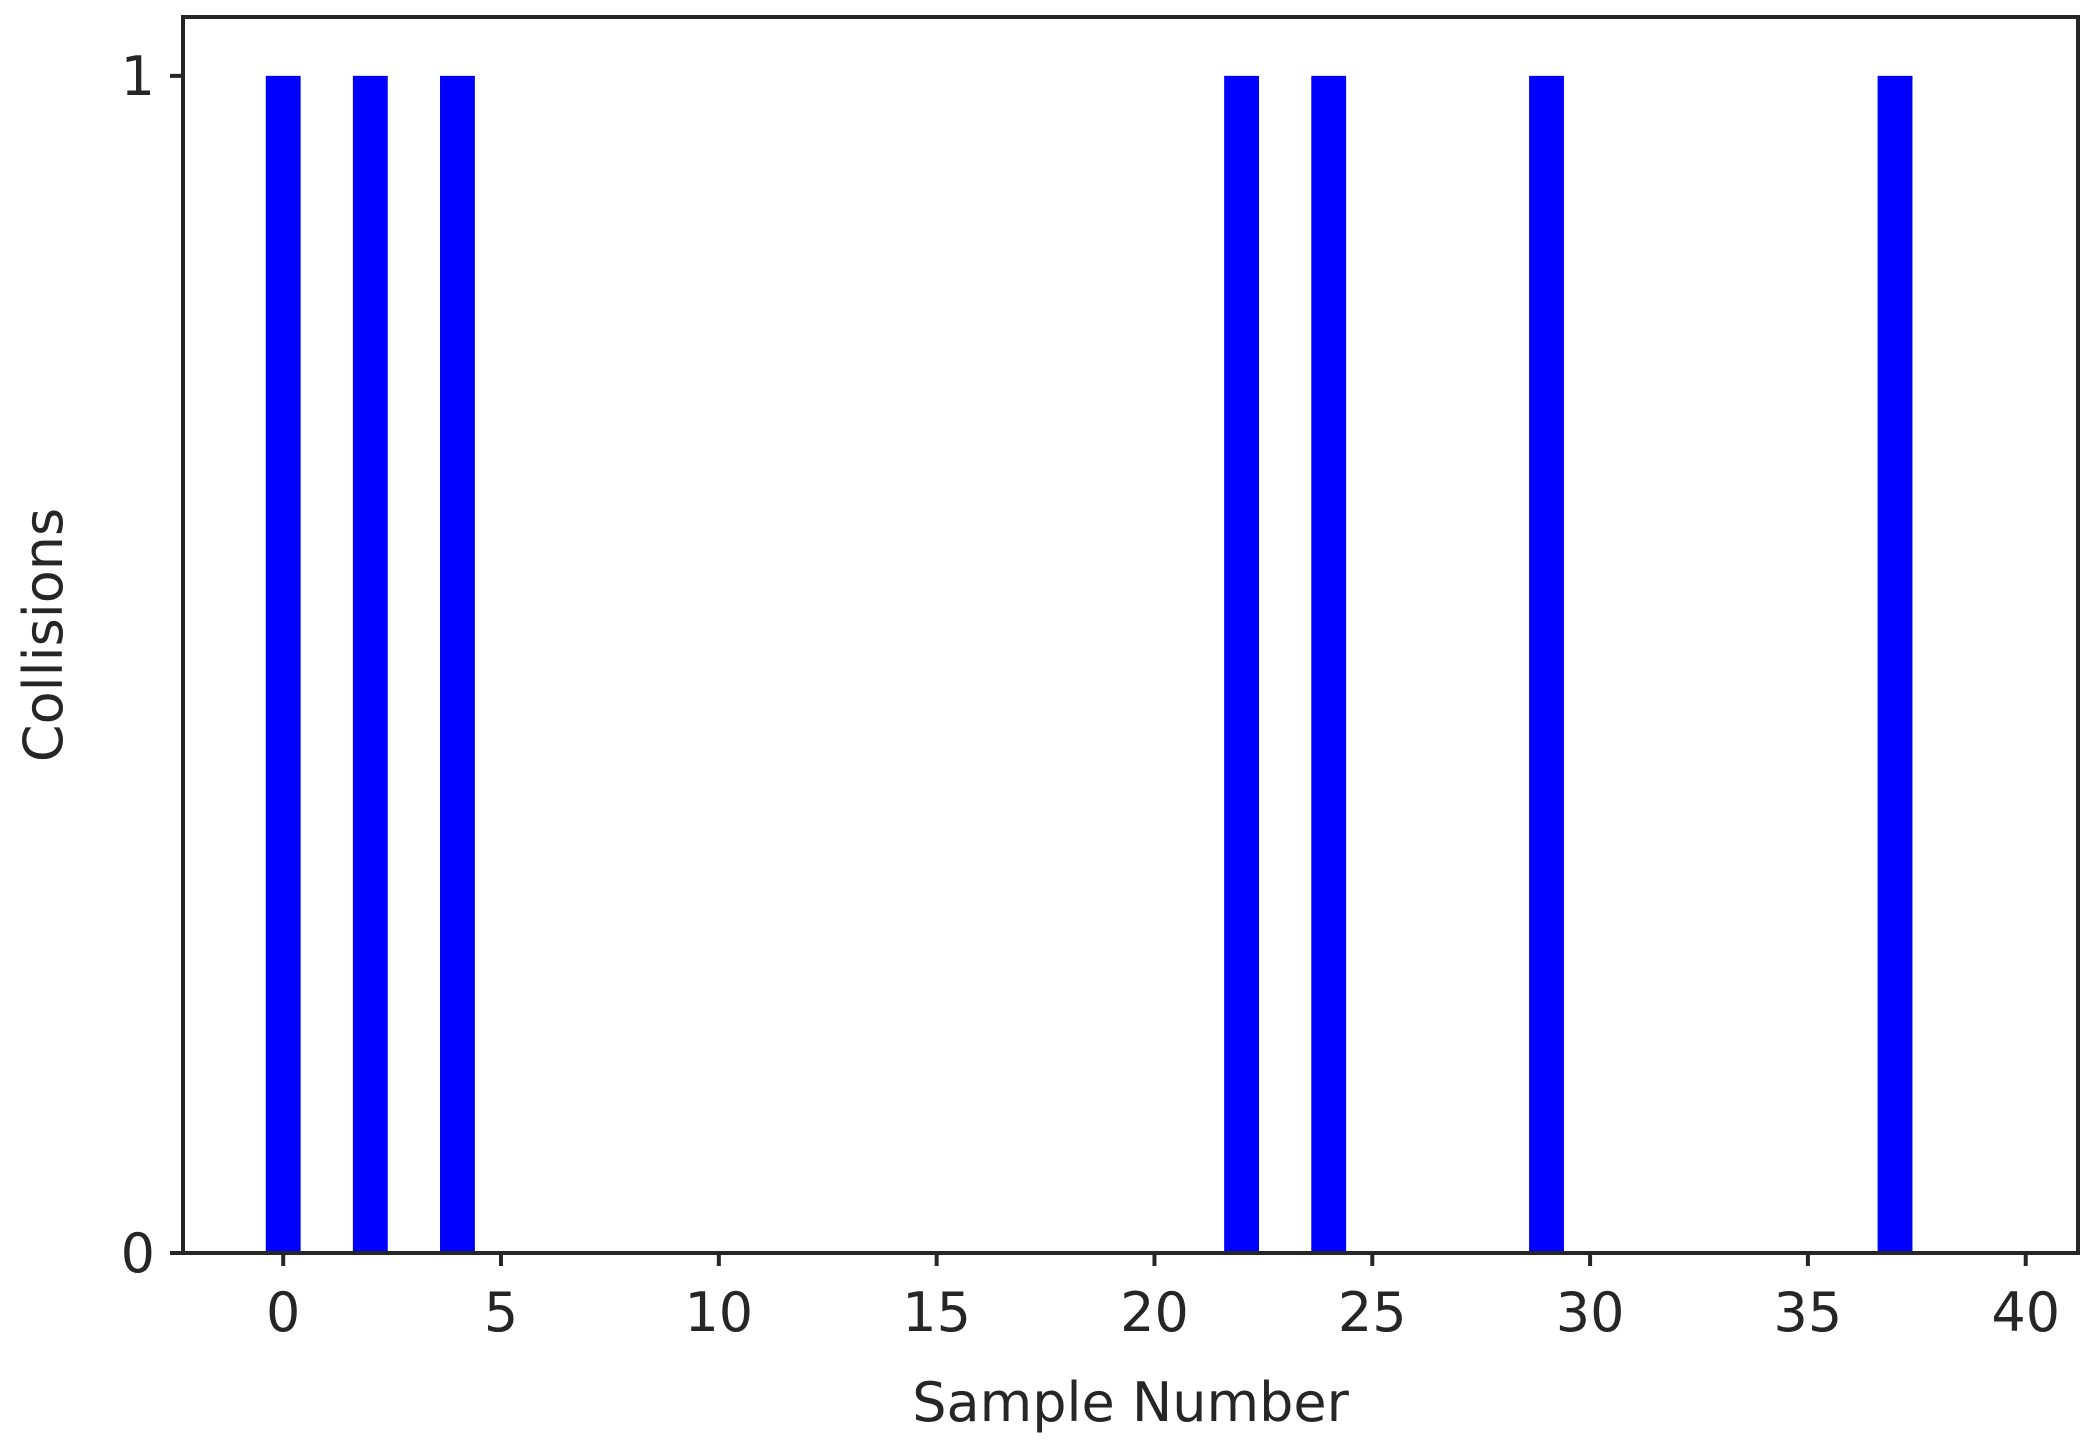 The image size is (2100, 1449). Describe the element at coordinates (1154, 1312) in the screenshot. I see `x-tick-label: 20` at that location.